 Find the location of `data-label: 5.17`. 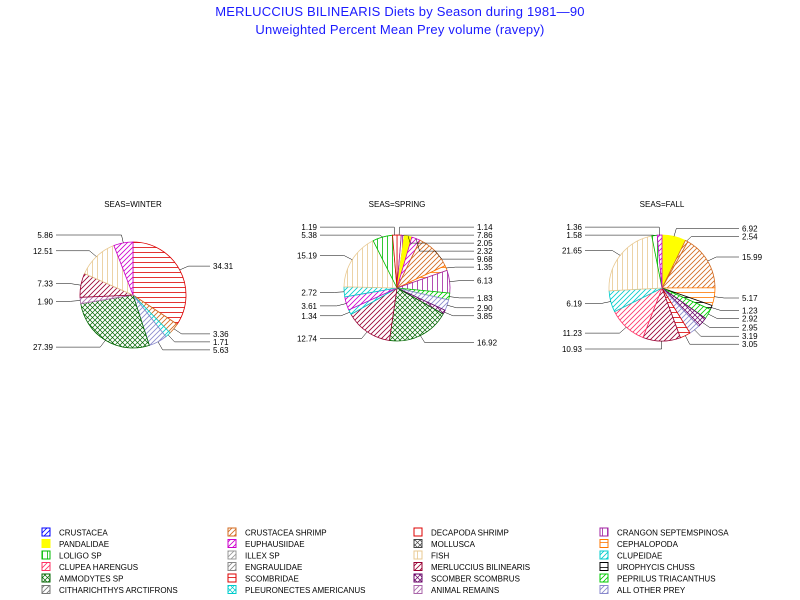

data-label: 5.17 is located at coordinates (750, 298).